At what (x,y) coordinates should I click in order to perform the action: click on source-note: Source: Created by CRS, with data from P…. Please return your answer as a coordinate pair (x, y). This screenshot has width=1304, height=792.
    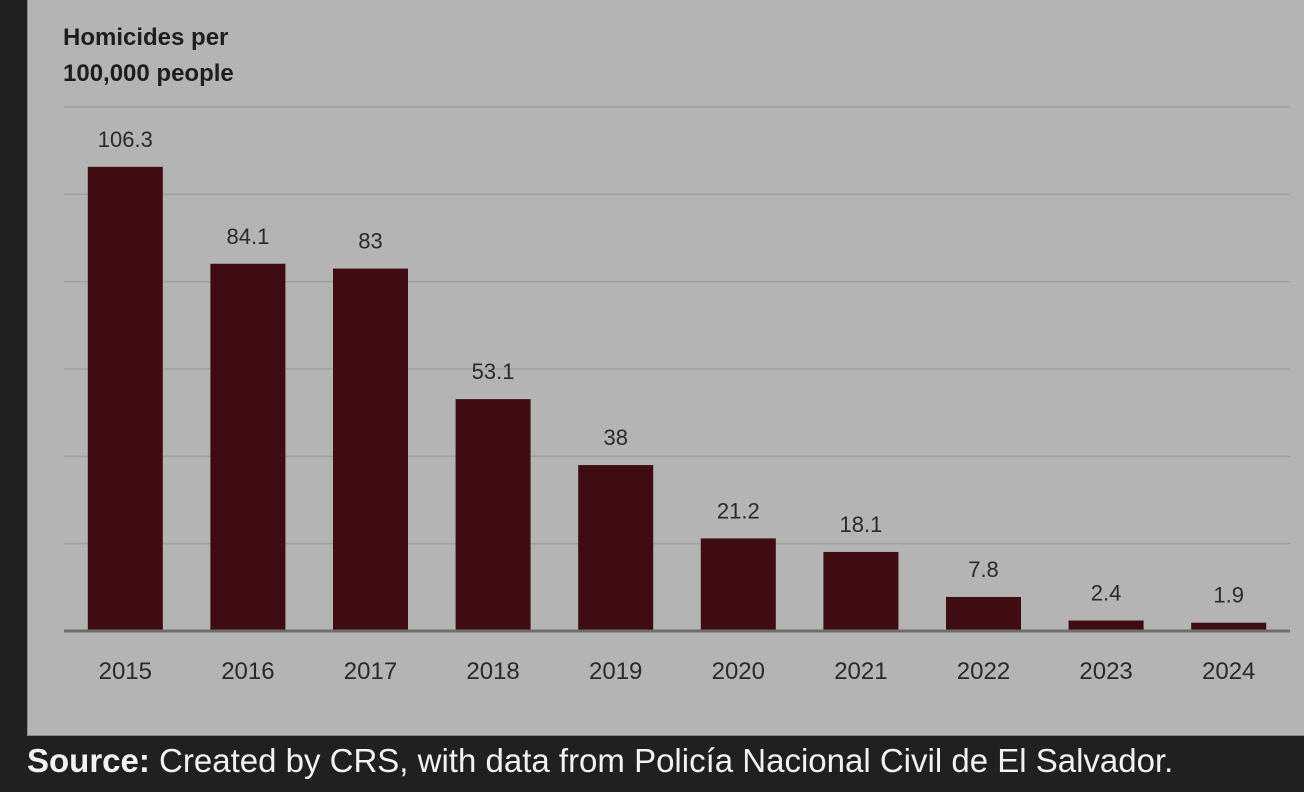
    Looking at the image, I should click on (600, 761).